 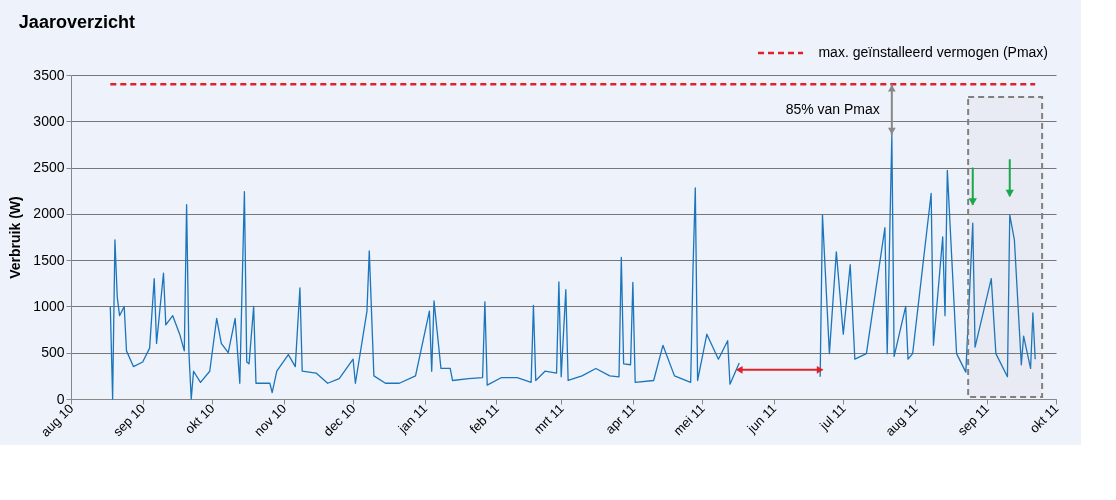 What do you see at coordinates (761, 418) in the screenshot?
I see `x-tick-label: jun 11` at bounding box center [761, 418].